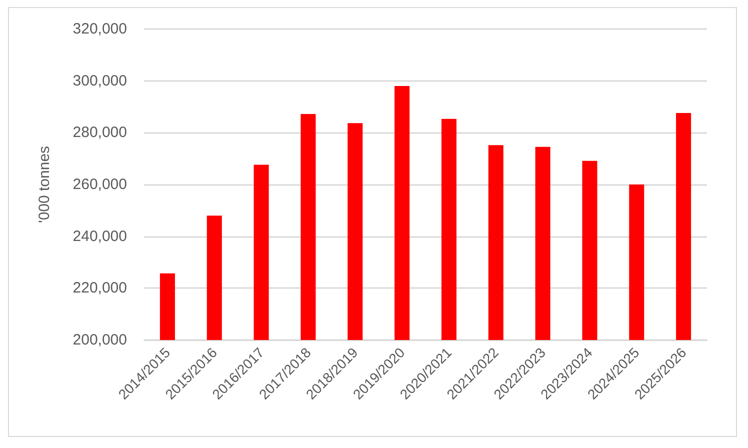 Image resolution: width=748 pixels, height=448 pixels. Describe the element at coordinates (44, 185) in the screenshot. I see `y-axis-title: '000 tonnes` at that location.